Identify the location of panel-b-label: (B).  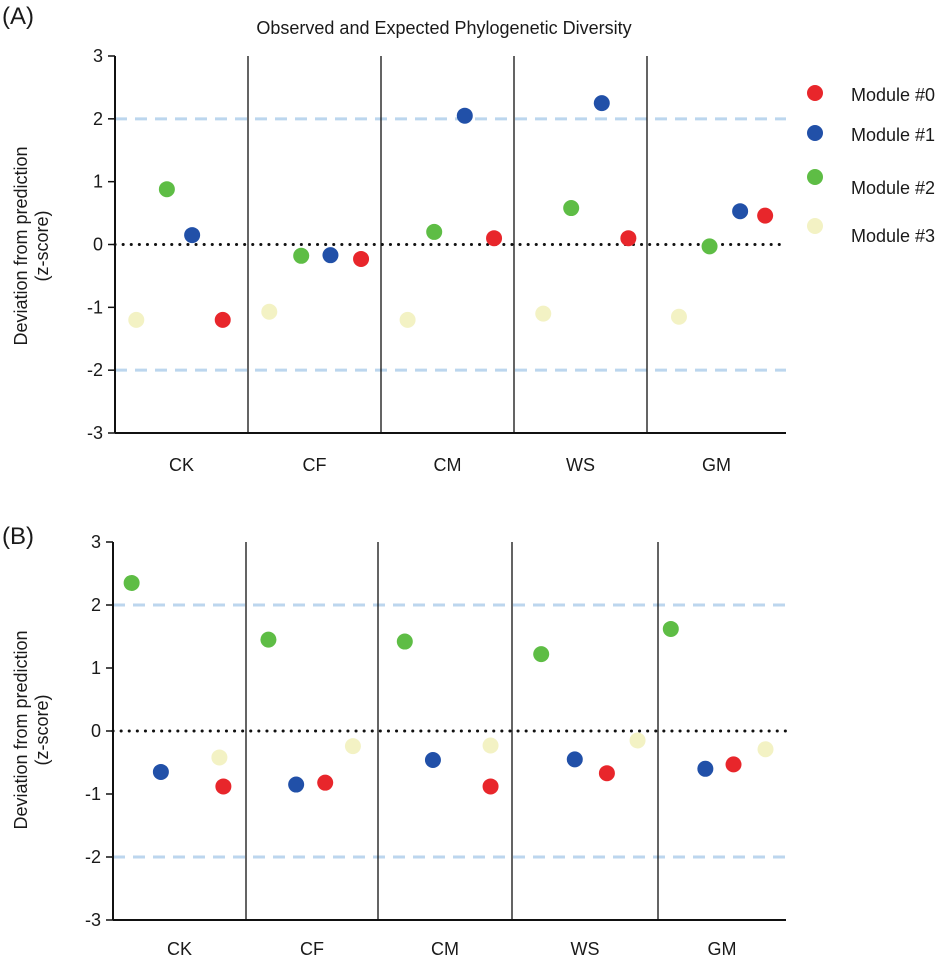
(18, 536).